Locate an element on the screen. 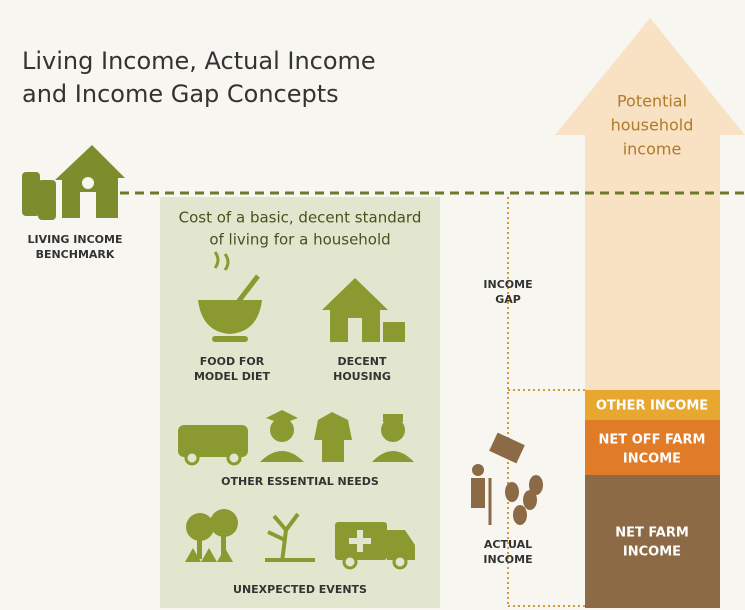  food-icon is located at coordinates (230, 296).